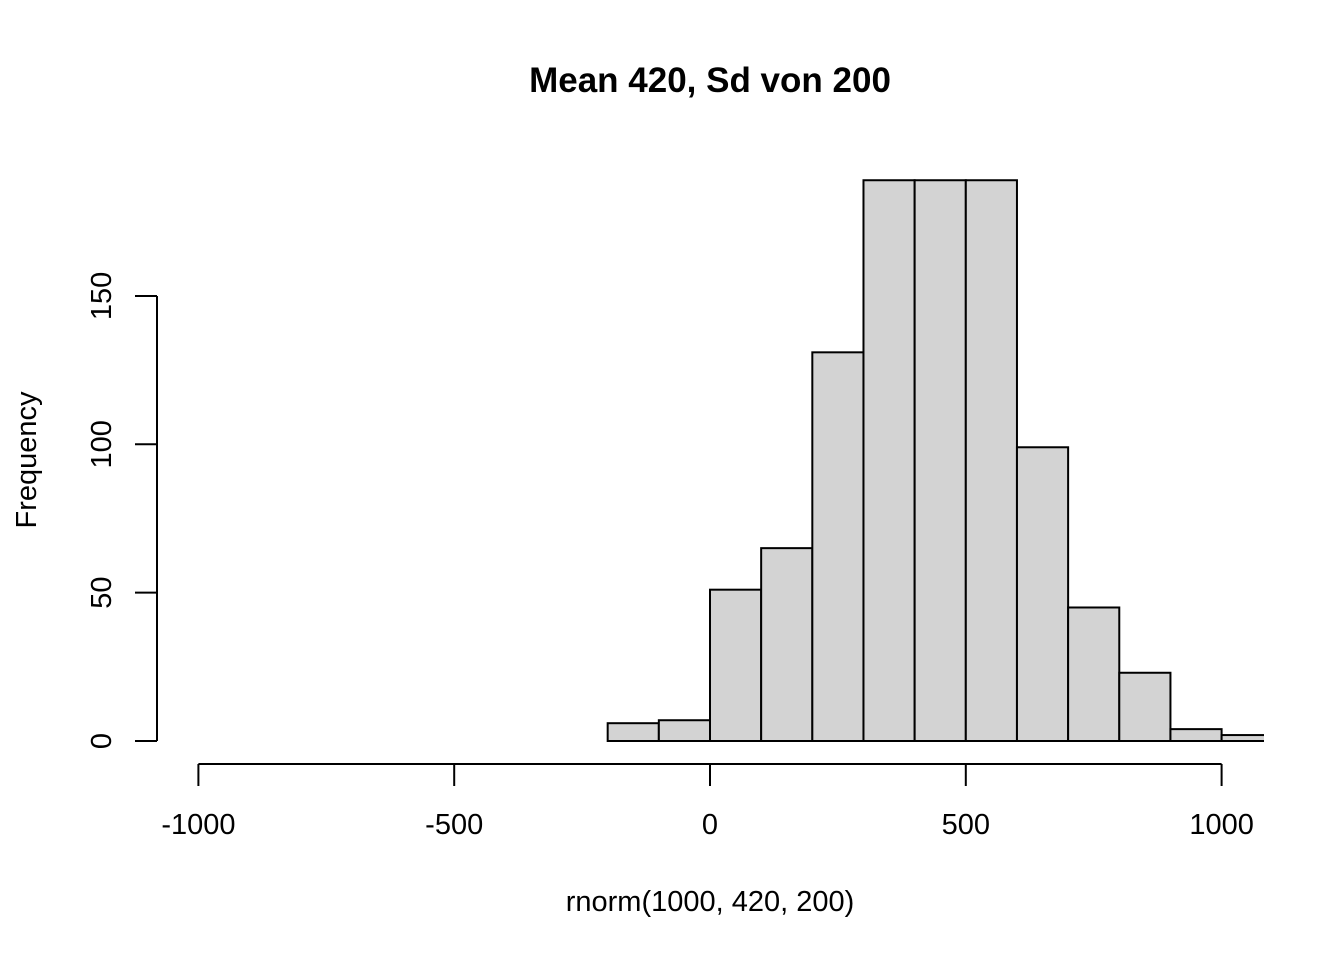 Image resolution: width=1344 pixels, height=960 pixels. Describe the element at coordinates (102, 741) in the screenshot. I see `y-tick-label: 0` at that location.